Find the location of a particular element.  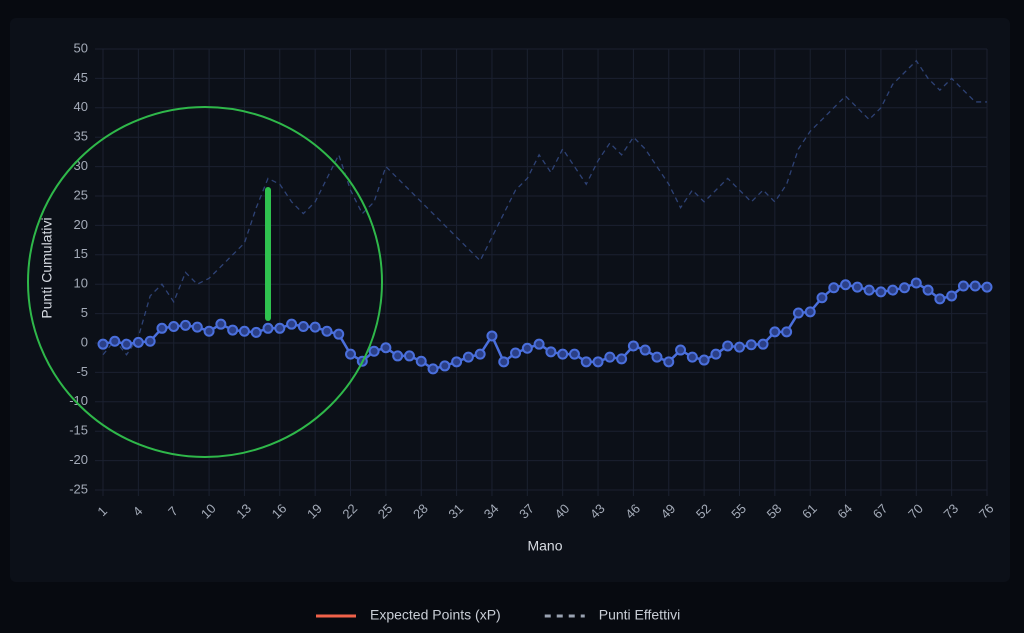

y-tick-label: 5 is located at coordinates (84, 312).